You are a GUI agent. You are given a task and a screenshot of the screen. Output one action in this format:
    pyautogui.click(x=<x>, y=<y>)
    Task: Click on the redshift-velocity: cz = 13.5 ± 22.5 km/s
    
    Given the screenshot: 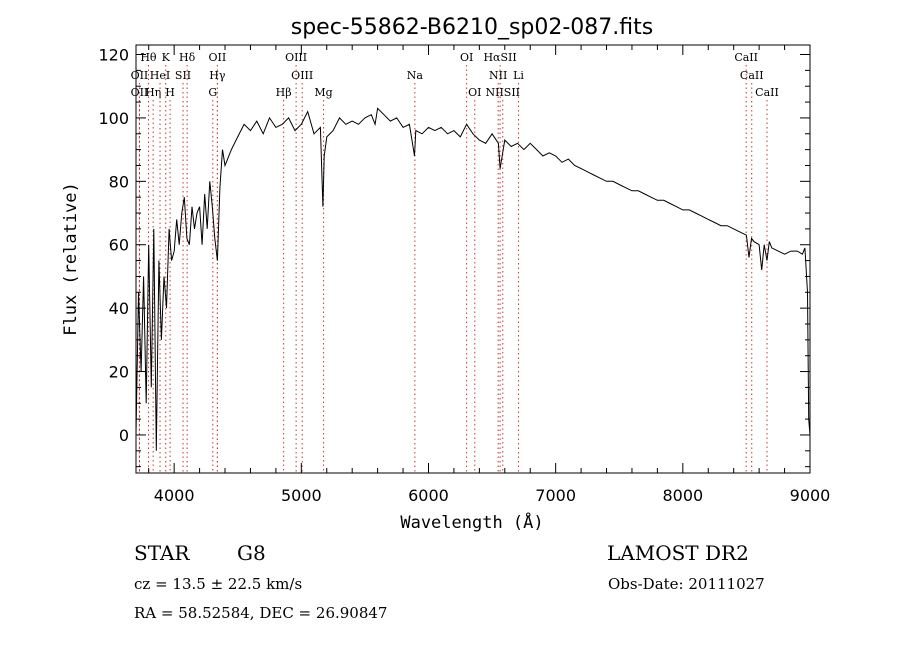 What is the action you would take?
    pyautogui.click(x=218, y=584)
    